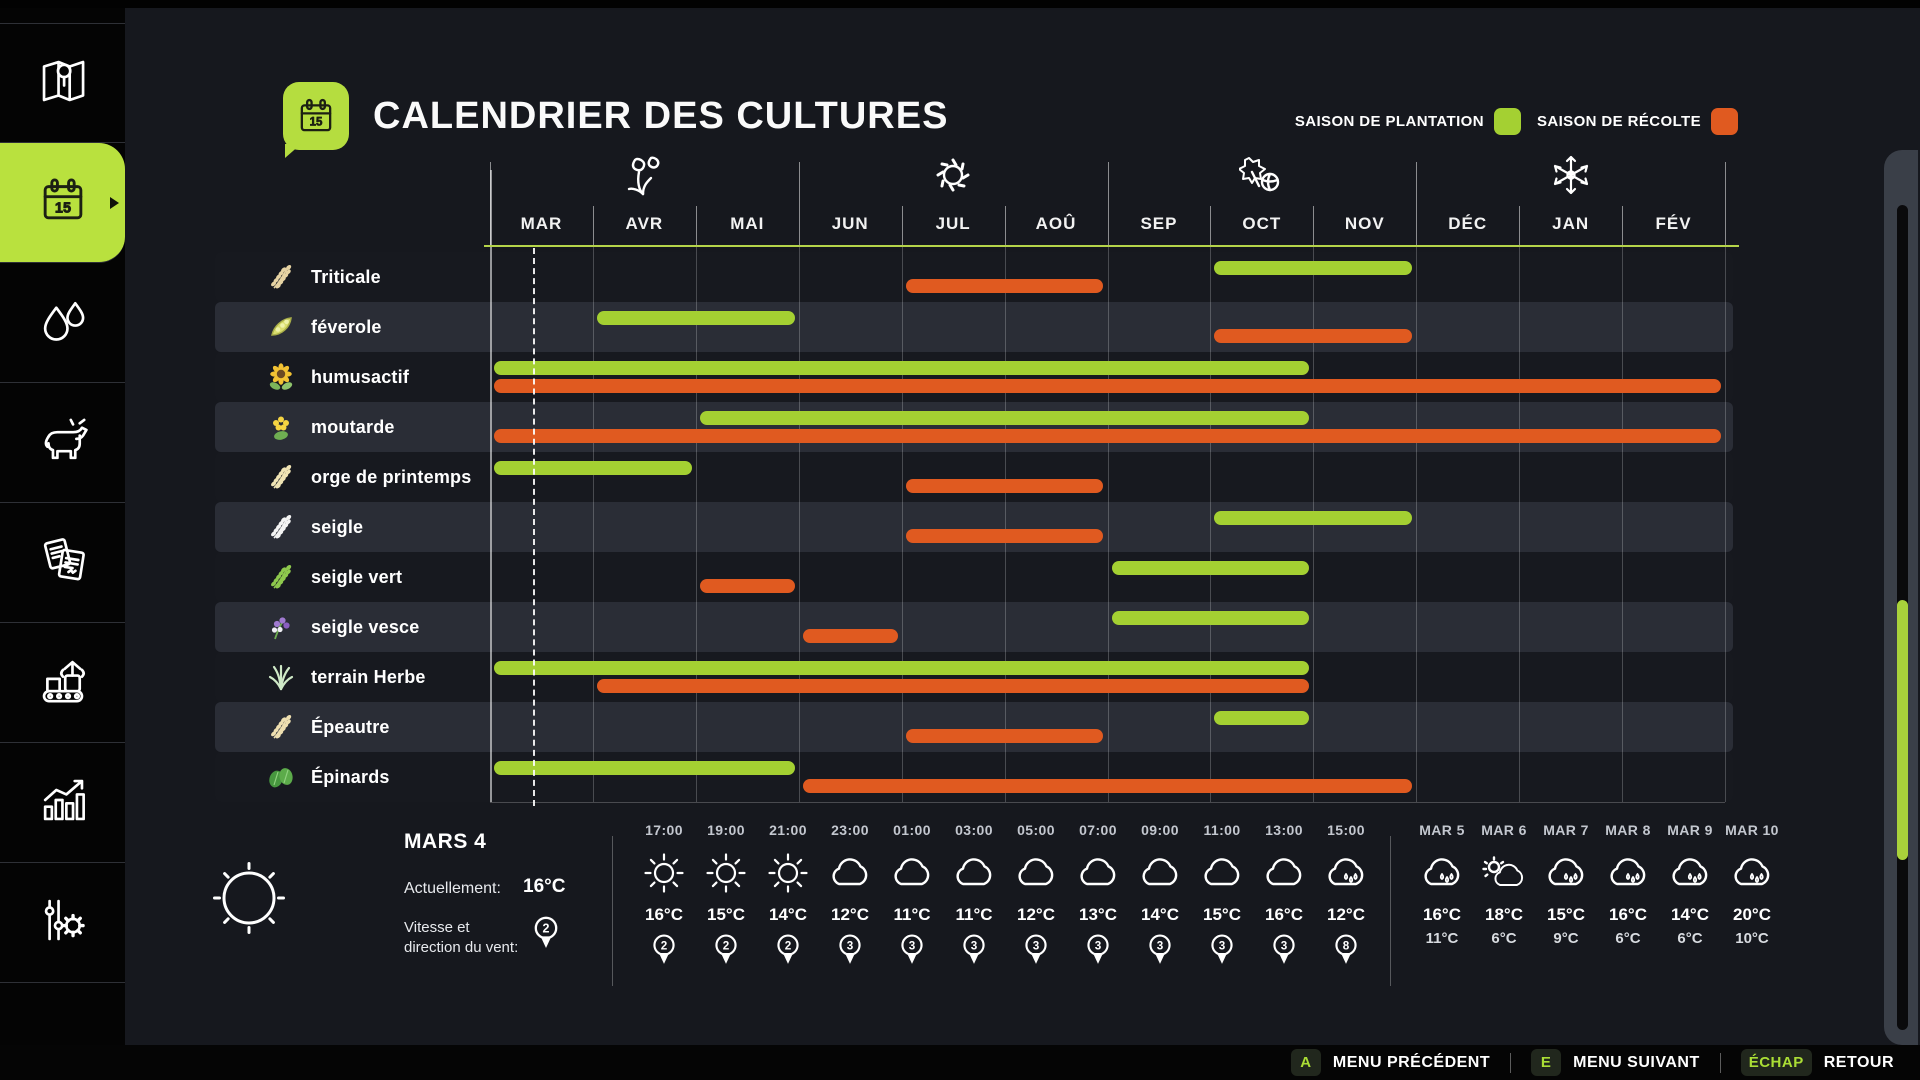  I want to click on current-wind-pin-icon: 2, so click(546, 935).